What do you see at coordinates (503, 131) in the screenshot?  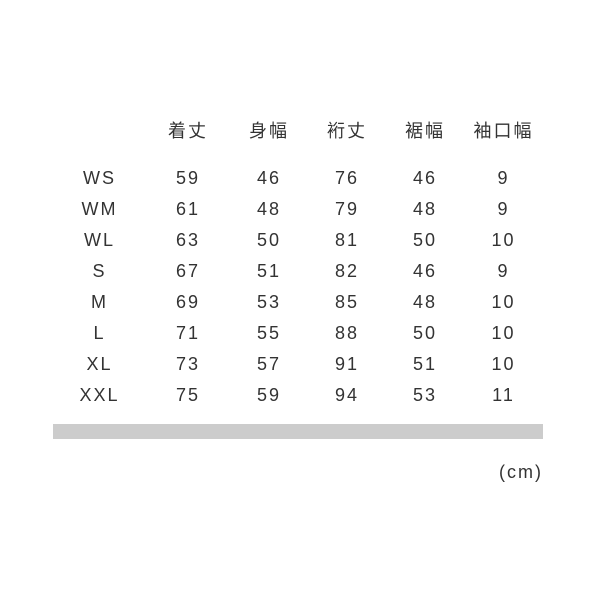 I see `column-header-sodeguchihaba: 袖口幅` at bounding box center [503, 131].